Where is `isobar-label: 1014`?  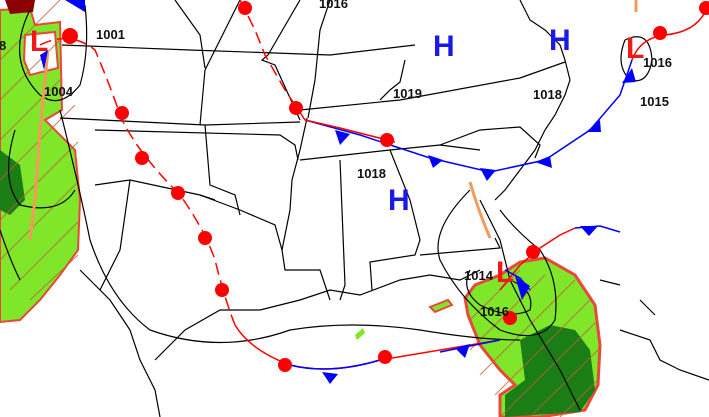
isobar-label: 1014 is located at coordinates (478, 275).